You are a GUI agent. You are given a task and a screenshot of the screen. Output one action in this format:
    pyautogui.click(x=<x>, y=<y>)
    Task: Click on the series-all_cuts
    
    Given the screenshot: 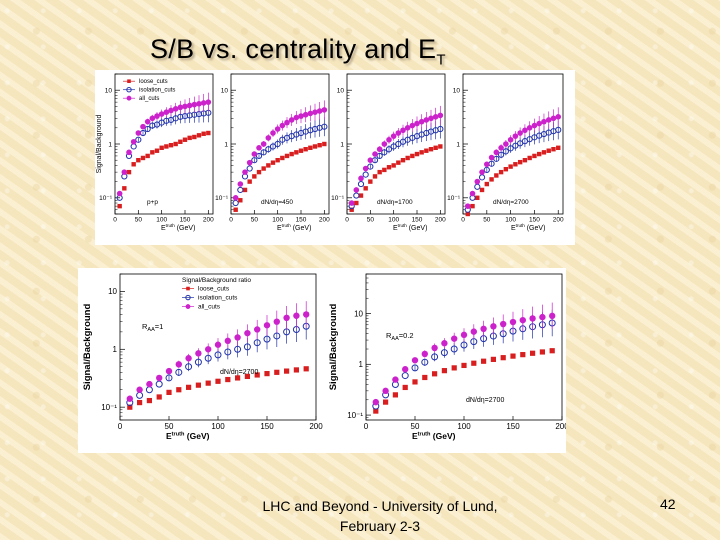 What is the action you would take?
    pyautogui.click(x=513, y=158)
    